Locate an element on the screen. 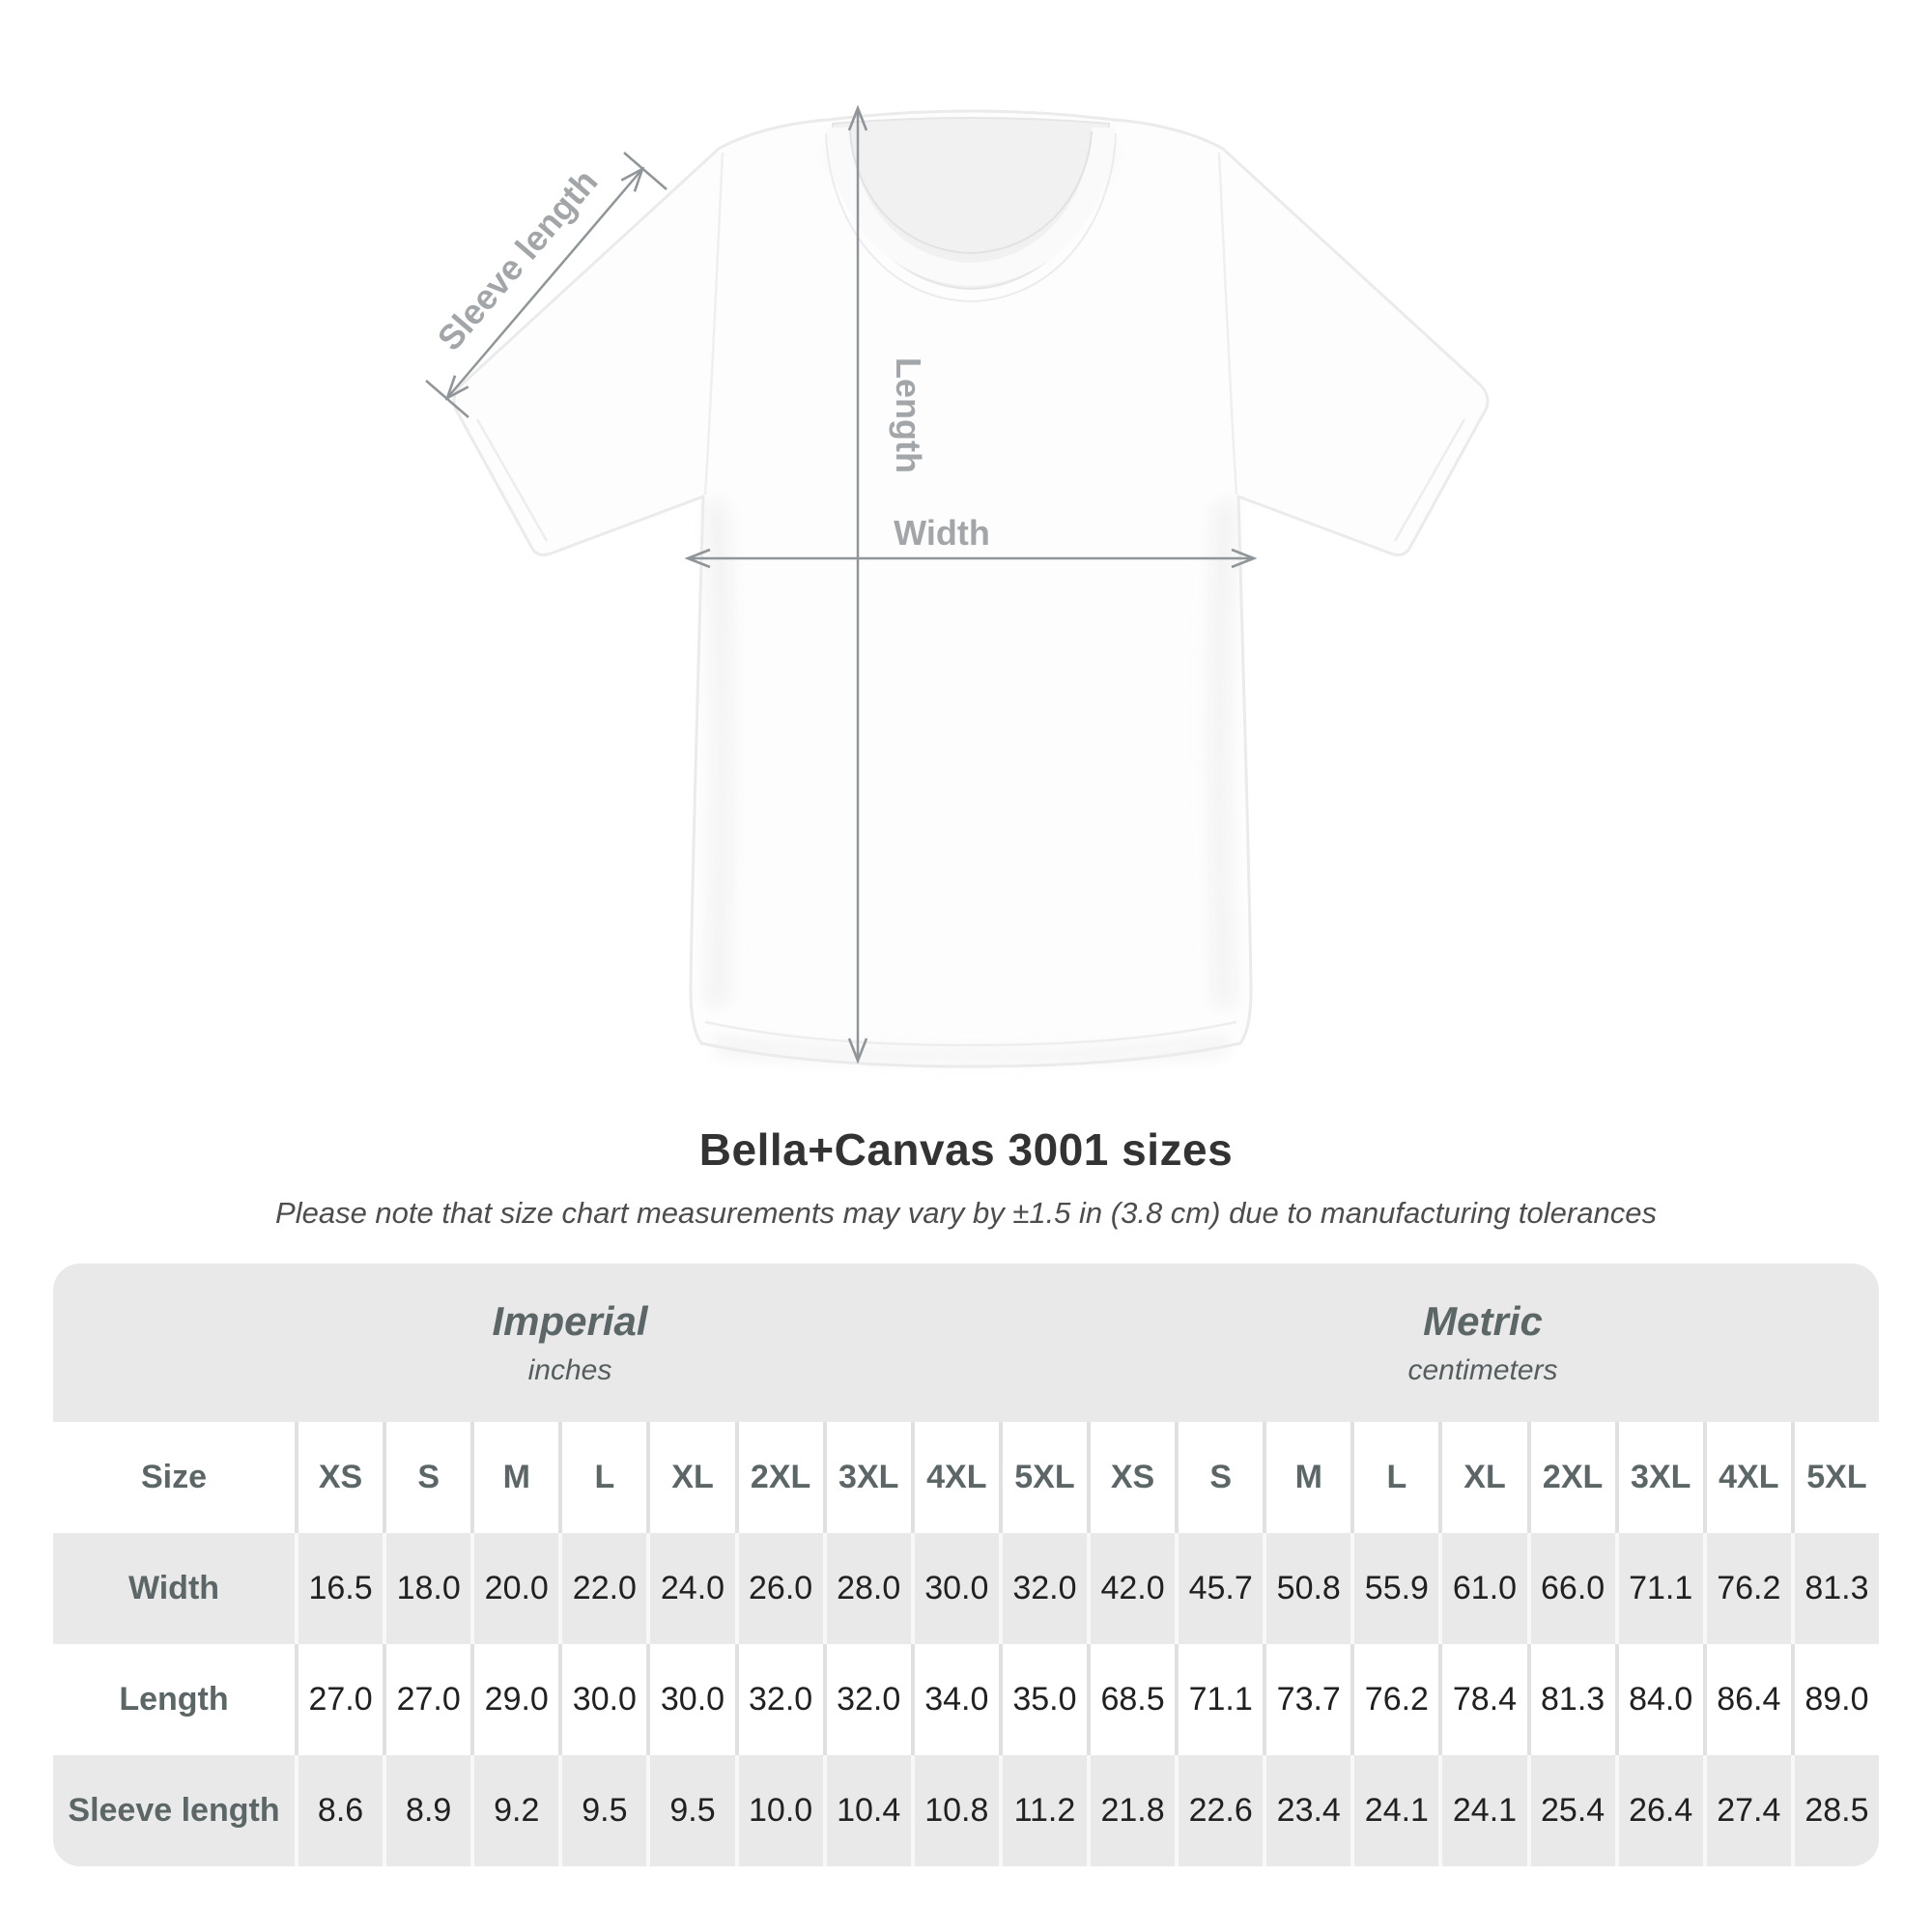 The height and width of the screenshot is (1932, 1932). unit-group-name: Imperial is located at coordinates (570, 1321).